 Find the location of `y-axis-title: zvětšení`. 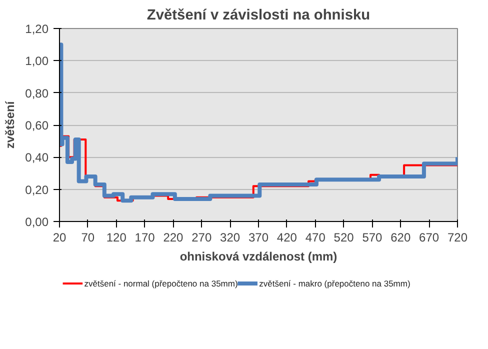

y-axis-title: zvětšení is located at coordinates (10, 124).